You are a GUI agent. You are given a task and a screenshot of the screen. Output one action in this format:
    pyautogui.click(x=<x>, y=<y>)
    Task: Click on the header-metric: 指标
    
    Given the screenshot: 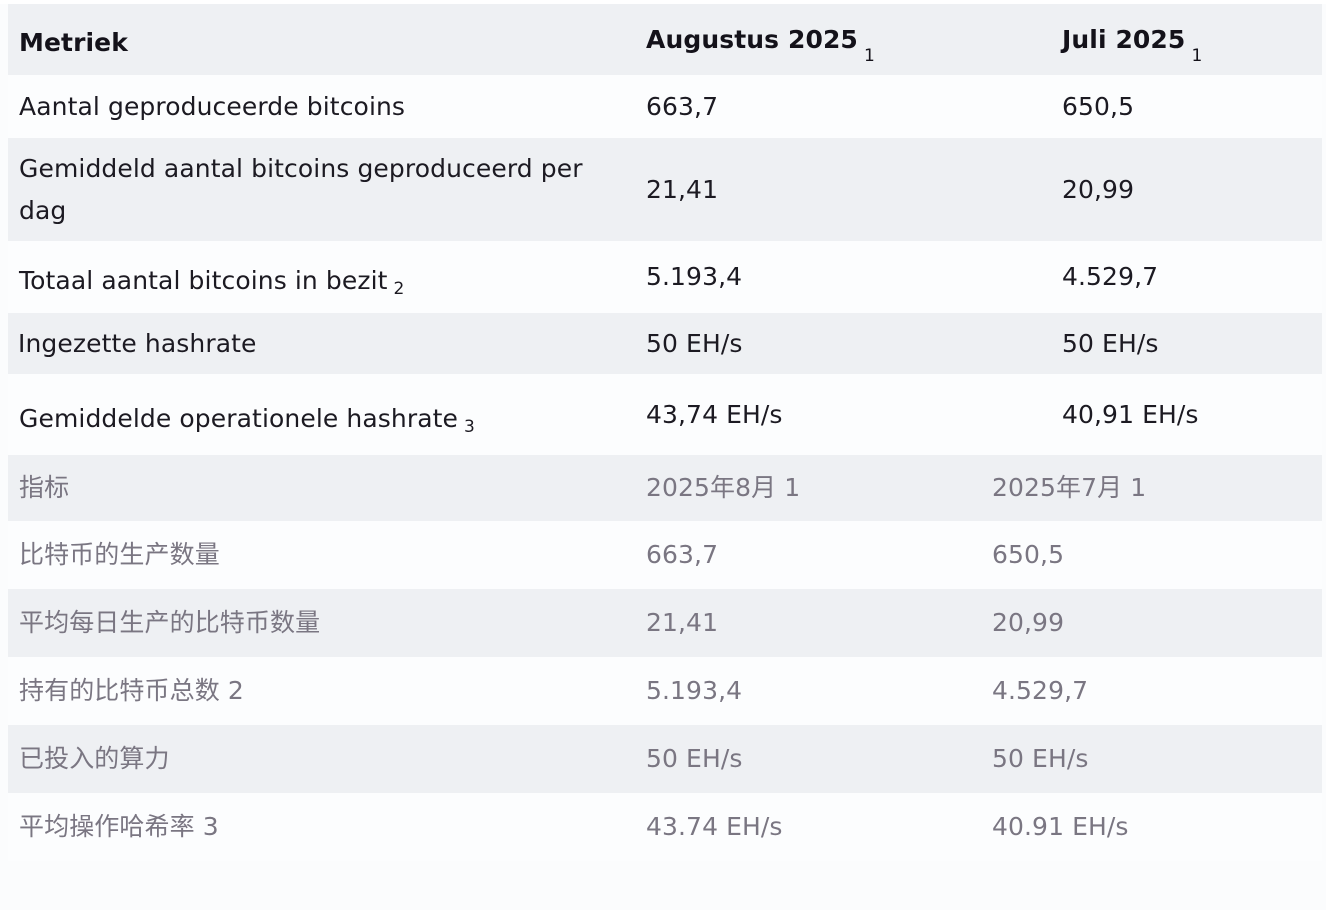 What is the action you would take?
    pyautogui.click(x=44, y=487)
    